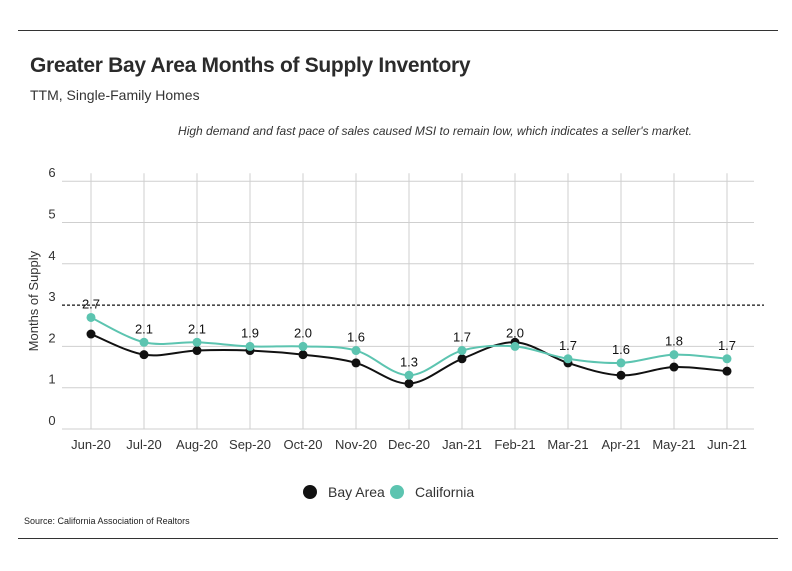  What do you see at coordinates (673, 444) in the screenshot?
I see `x-tick-label-11: May-21` at bounding box center [673, 444].